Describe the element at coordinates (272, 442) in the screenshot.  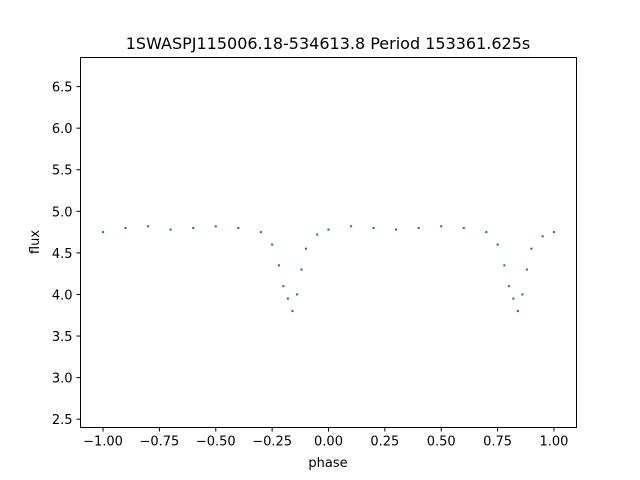
I see `x-tick-label: −0.25` at that location.